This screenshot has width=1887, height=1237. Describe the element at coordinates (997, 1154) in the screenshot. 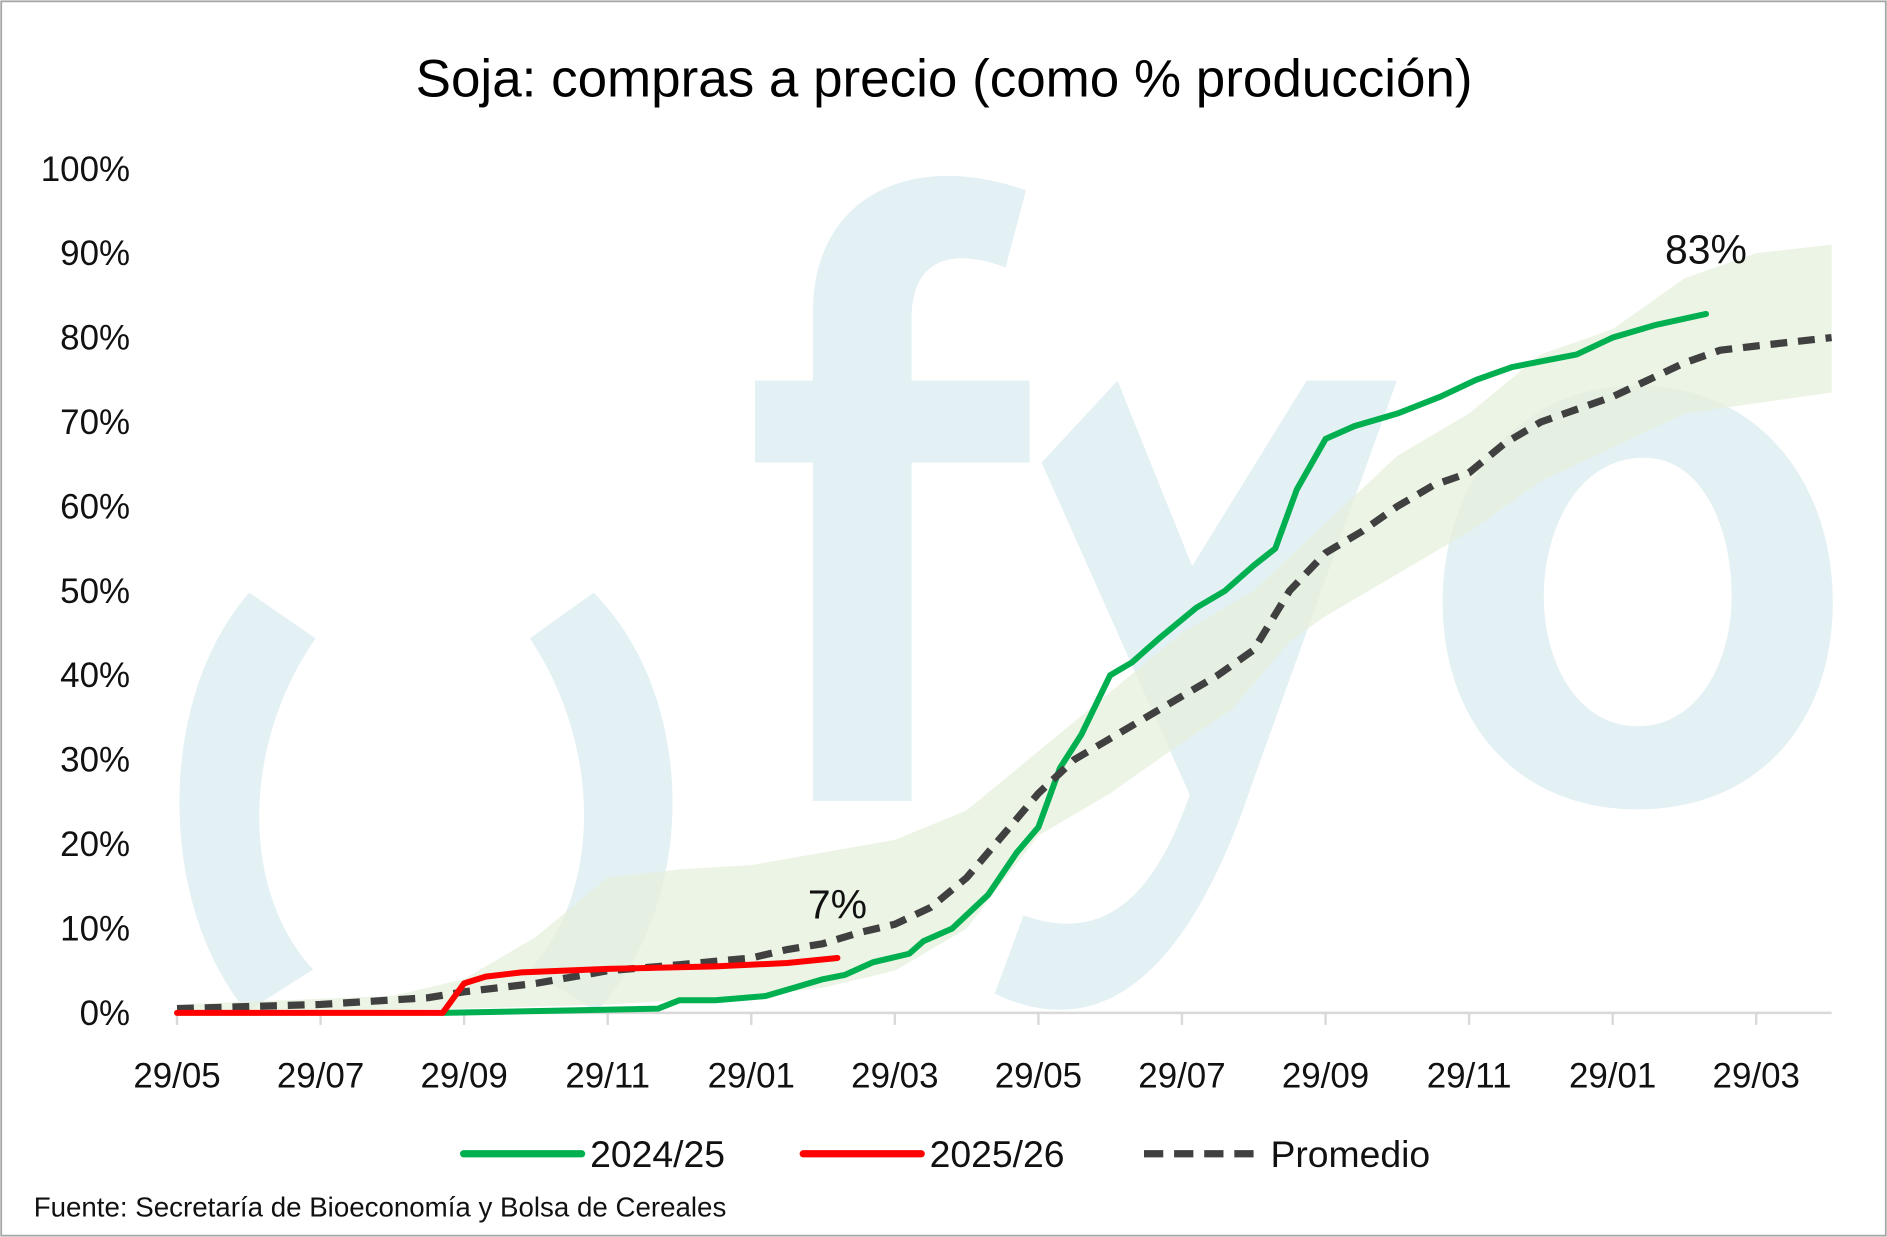

I see `legend-label: 2025/26` at that location.